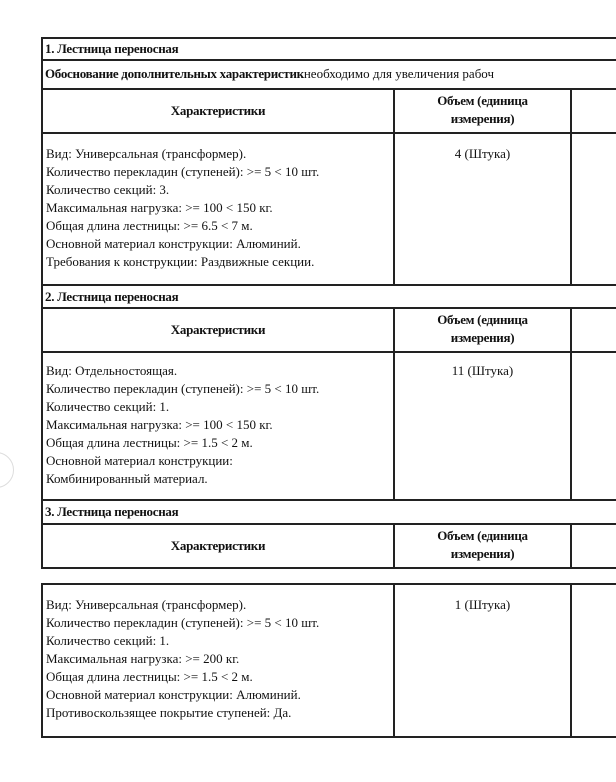 Image resolution: width=616 pixels, height=782 pixels. Describe the element at coordinates (112, 511) in the screenshot. I see `section-title: 3. Лестница переносная` at that location.